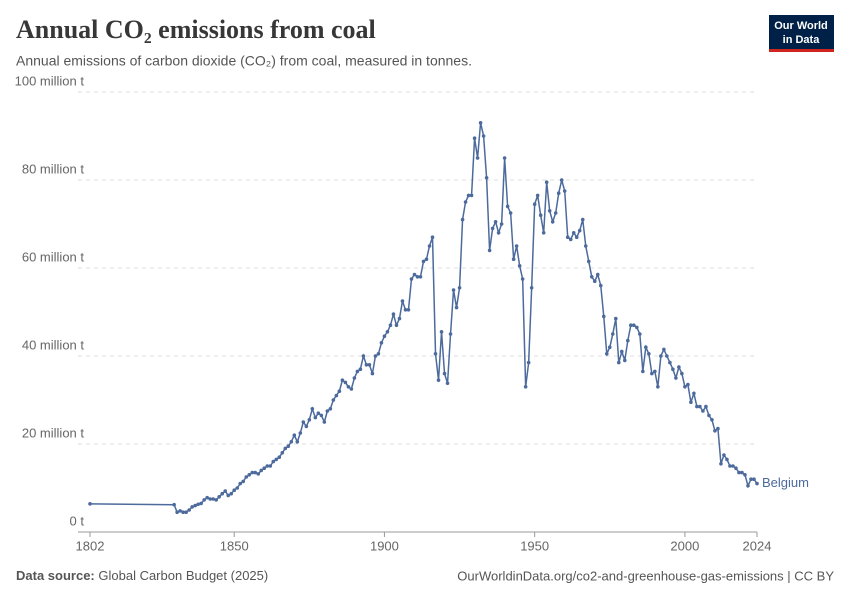 The width and height of the screenshot is (850, 605). Describe the element at coordinates (53, 344) in the screenshot. I see `y-tick-label: 40 million t` at that location.